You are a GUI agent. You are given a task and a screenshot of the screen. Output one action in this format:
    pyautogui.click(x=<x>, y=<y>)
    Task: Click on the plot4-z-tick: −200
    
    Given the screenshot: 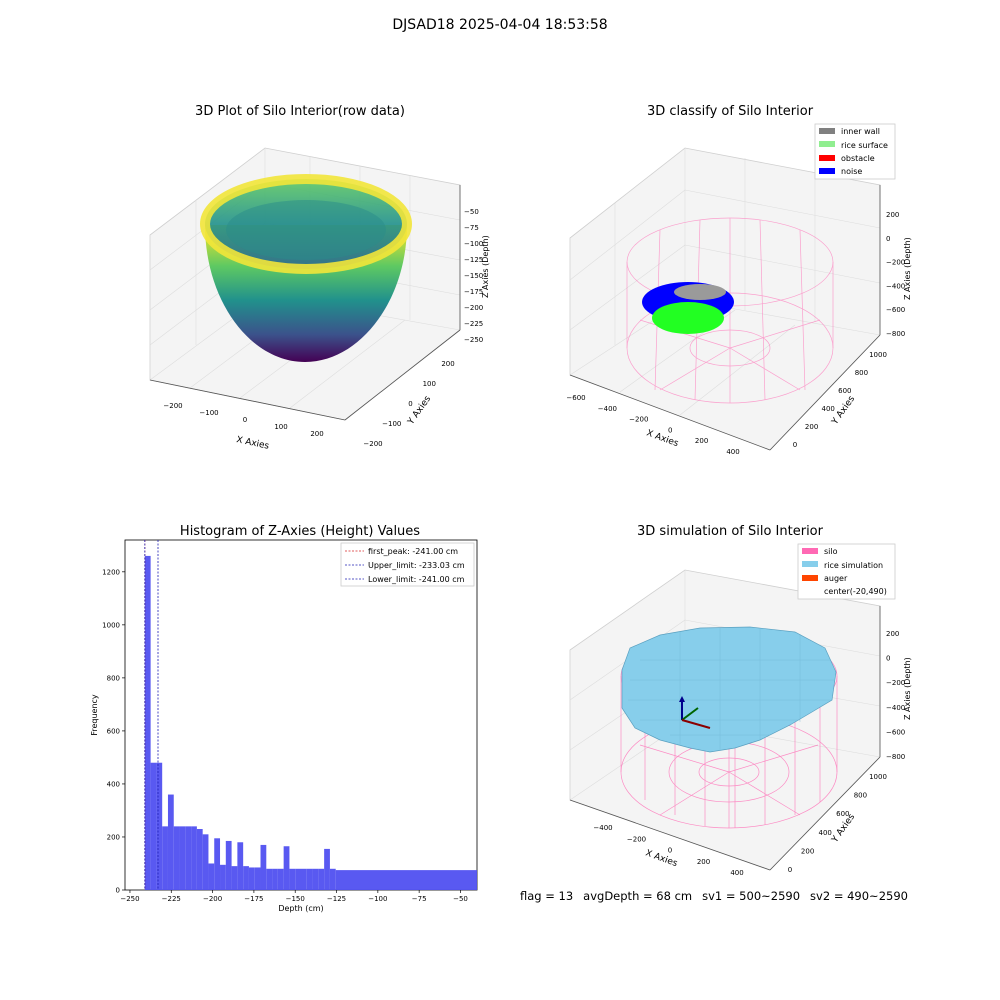 What is the action you would take?
    pyautogui.click(x=895, y=683)
    